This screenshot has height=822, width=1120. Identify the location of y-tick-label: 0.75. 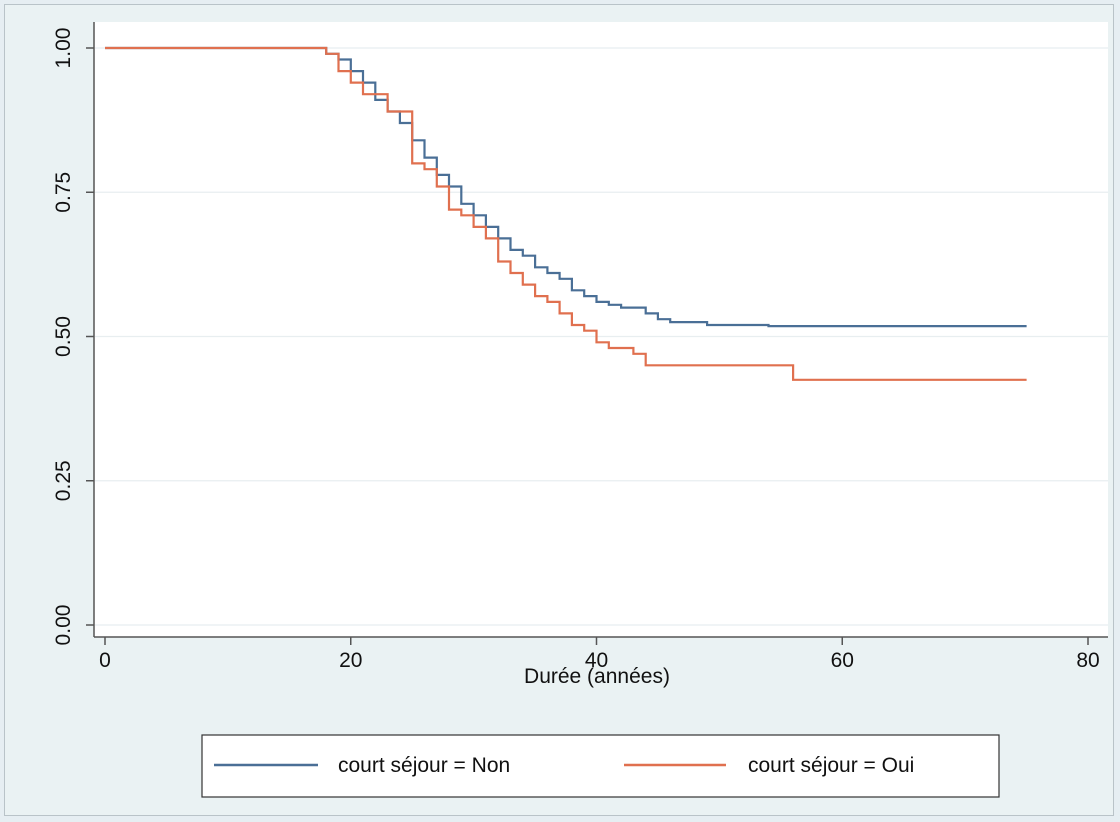
(63, 192).